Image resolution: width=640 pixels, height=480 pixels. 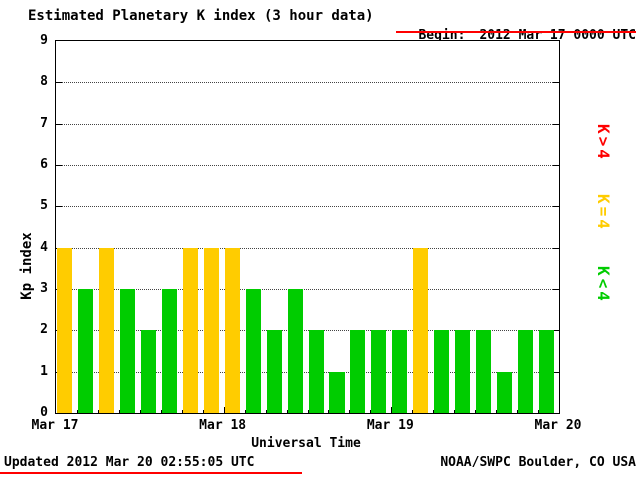 What do you see at coordinates (44, 40) in the screenshot?
I see `y-tick-label: 9` at bounding box center [44, 40].